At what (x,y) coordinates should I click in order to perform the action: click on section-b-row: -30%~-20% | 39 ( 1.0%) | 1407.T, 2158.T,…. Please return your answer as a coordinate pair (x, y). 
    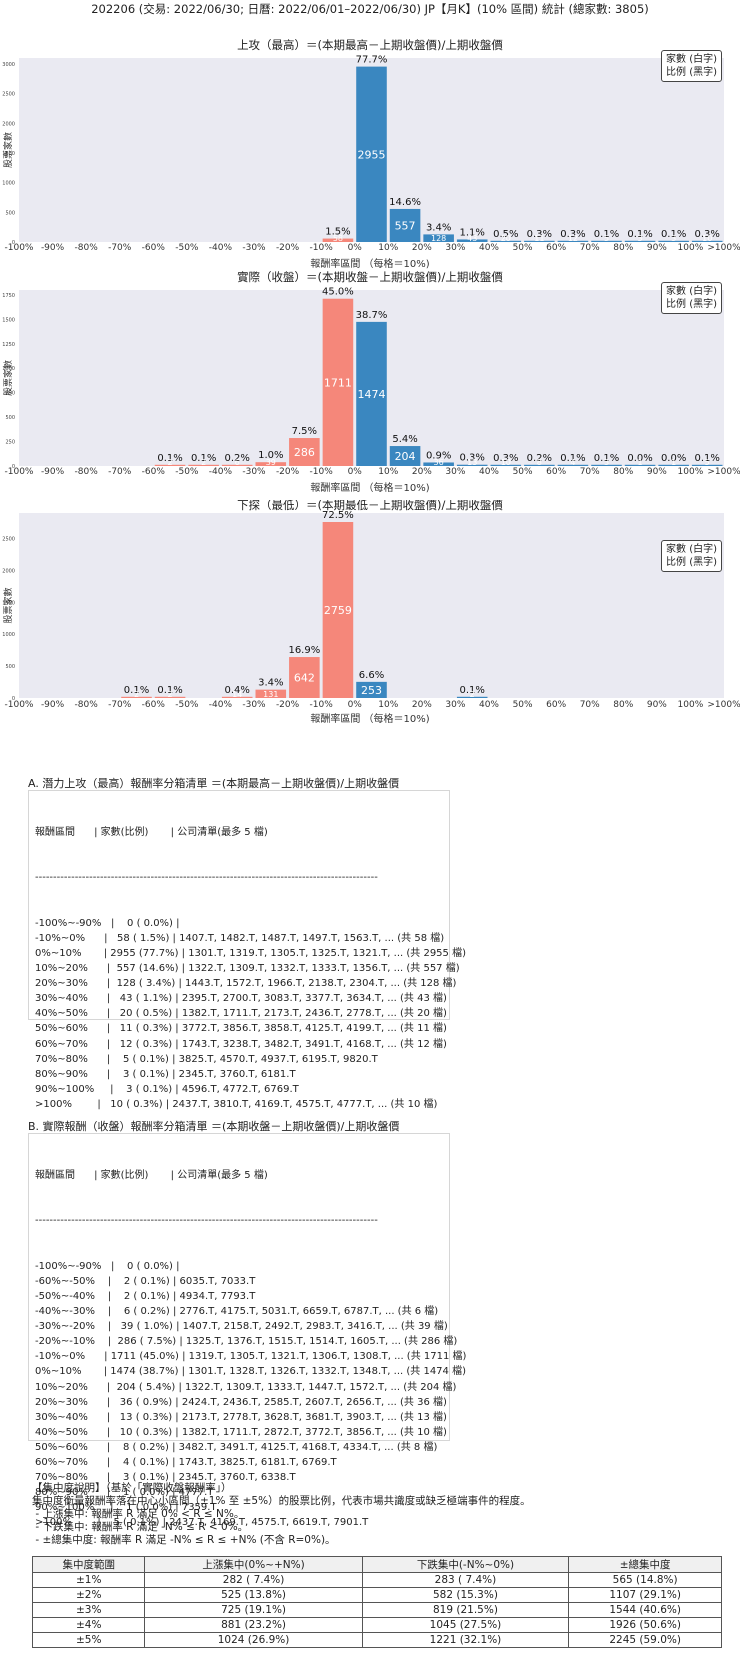
    Looking at the image, I should click on (241, 1327).